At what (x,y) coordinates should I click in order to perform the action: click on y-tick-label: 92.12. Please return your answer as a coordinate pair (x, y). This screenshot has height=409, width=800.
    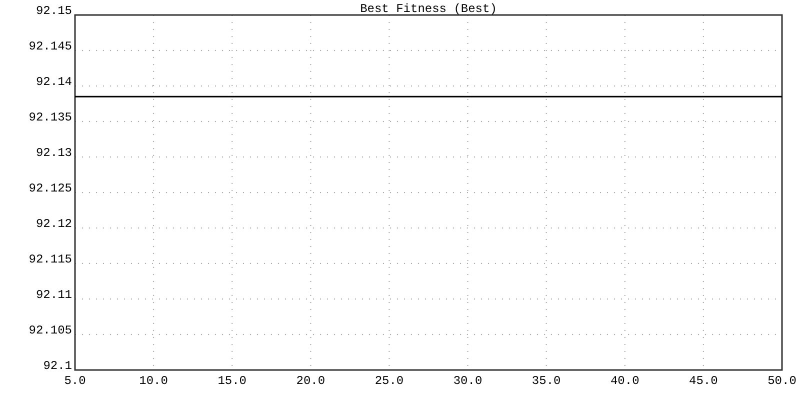
    Looking at the image, I should click on (54, 224).